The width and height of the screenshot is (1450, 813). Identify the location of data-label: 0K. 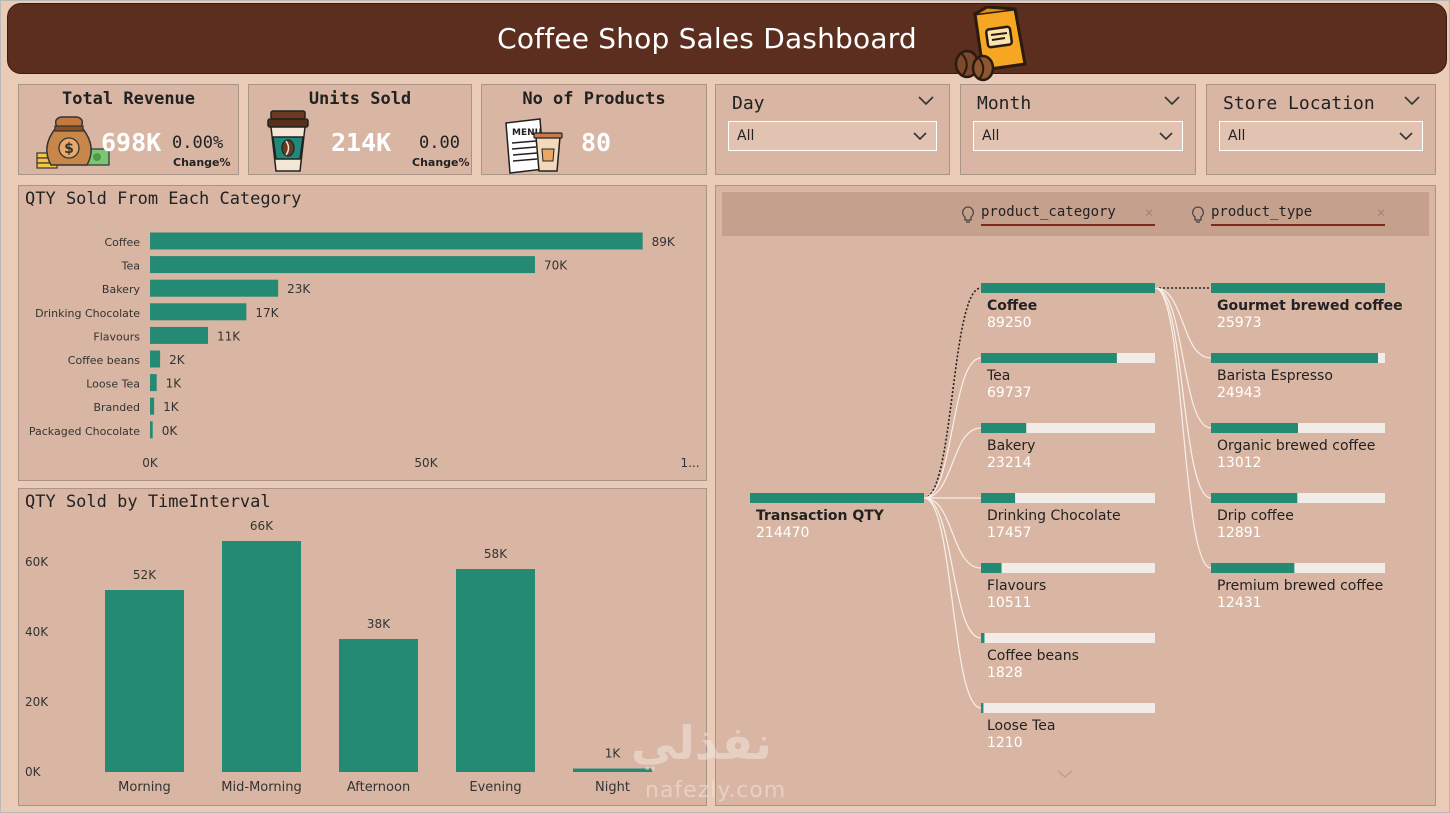
(170, 431).